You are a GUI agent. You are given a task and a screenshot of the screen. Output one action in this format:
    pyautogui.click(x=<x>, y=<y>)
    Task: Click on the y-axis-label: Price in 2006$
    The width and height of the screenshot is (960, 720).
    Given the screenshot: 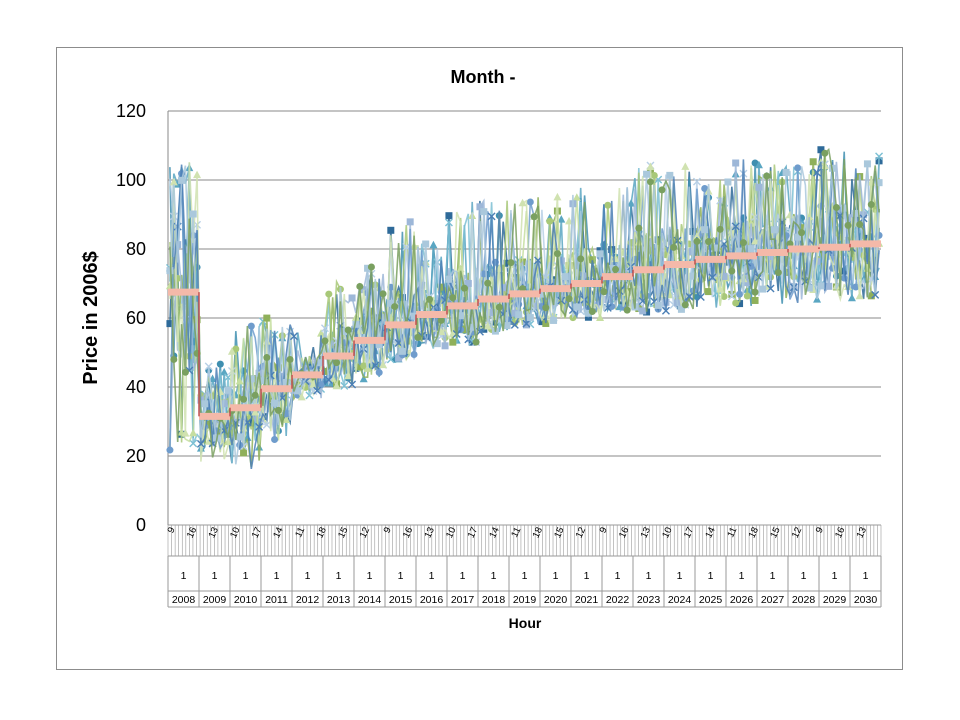 What is the action you would take?
    pyautogui.click(x=91, y=317)
    